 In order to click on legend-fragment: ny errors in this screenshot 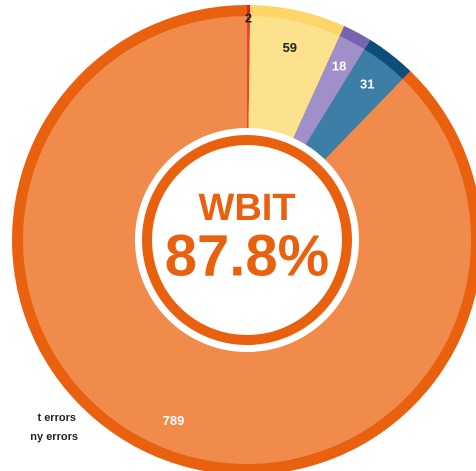, I will do `click(54, 437)`.